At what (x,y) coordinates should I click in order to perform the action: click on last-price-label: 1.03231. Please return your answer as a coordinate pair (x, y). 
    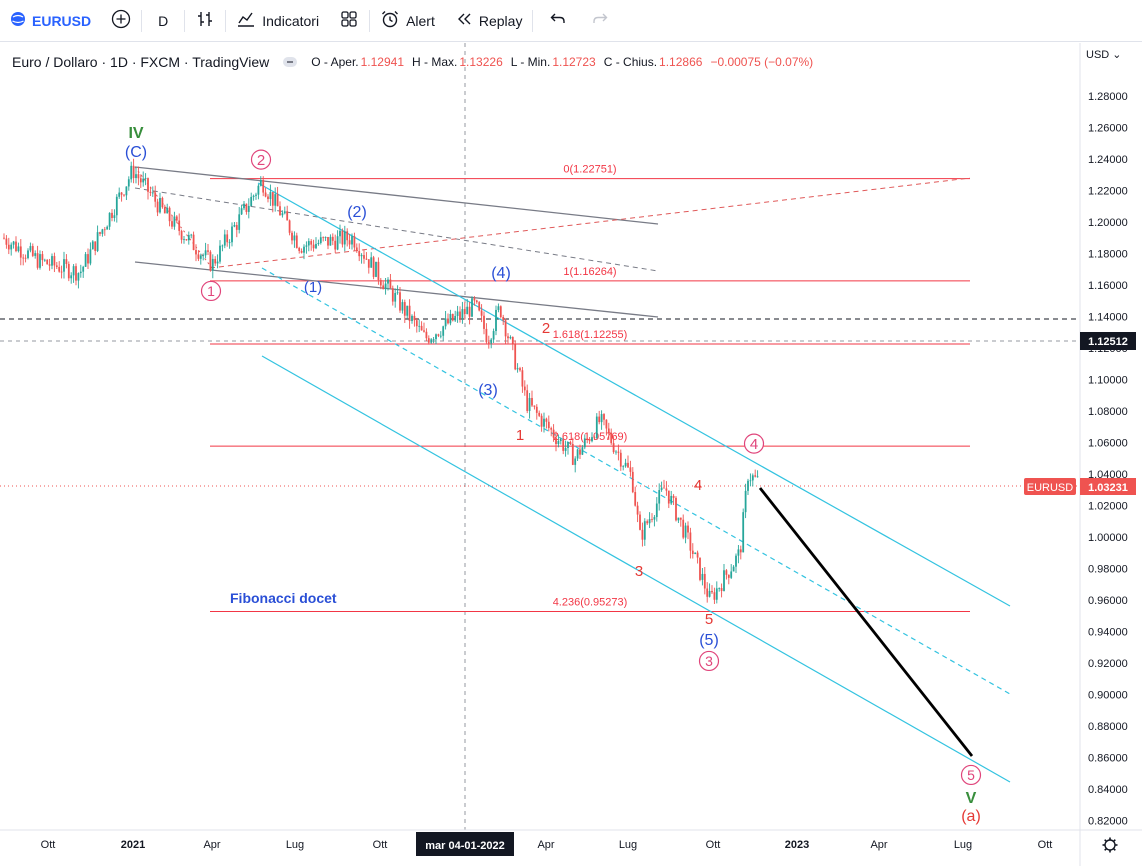
    Looking at the image, I should click on (1108, 488).